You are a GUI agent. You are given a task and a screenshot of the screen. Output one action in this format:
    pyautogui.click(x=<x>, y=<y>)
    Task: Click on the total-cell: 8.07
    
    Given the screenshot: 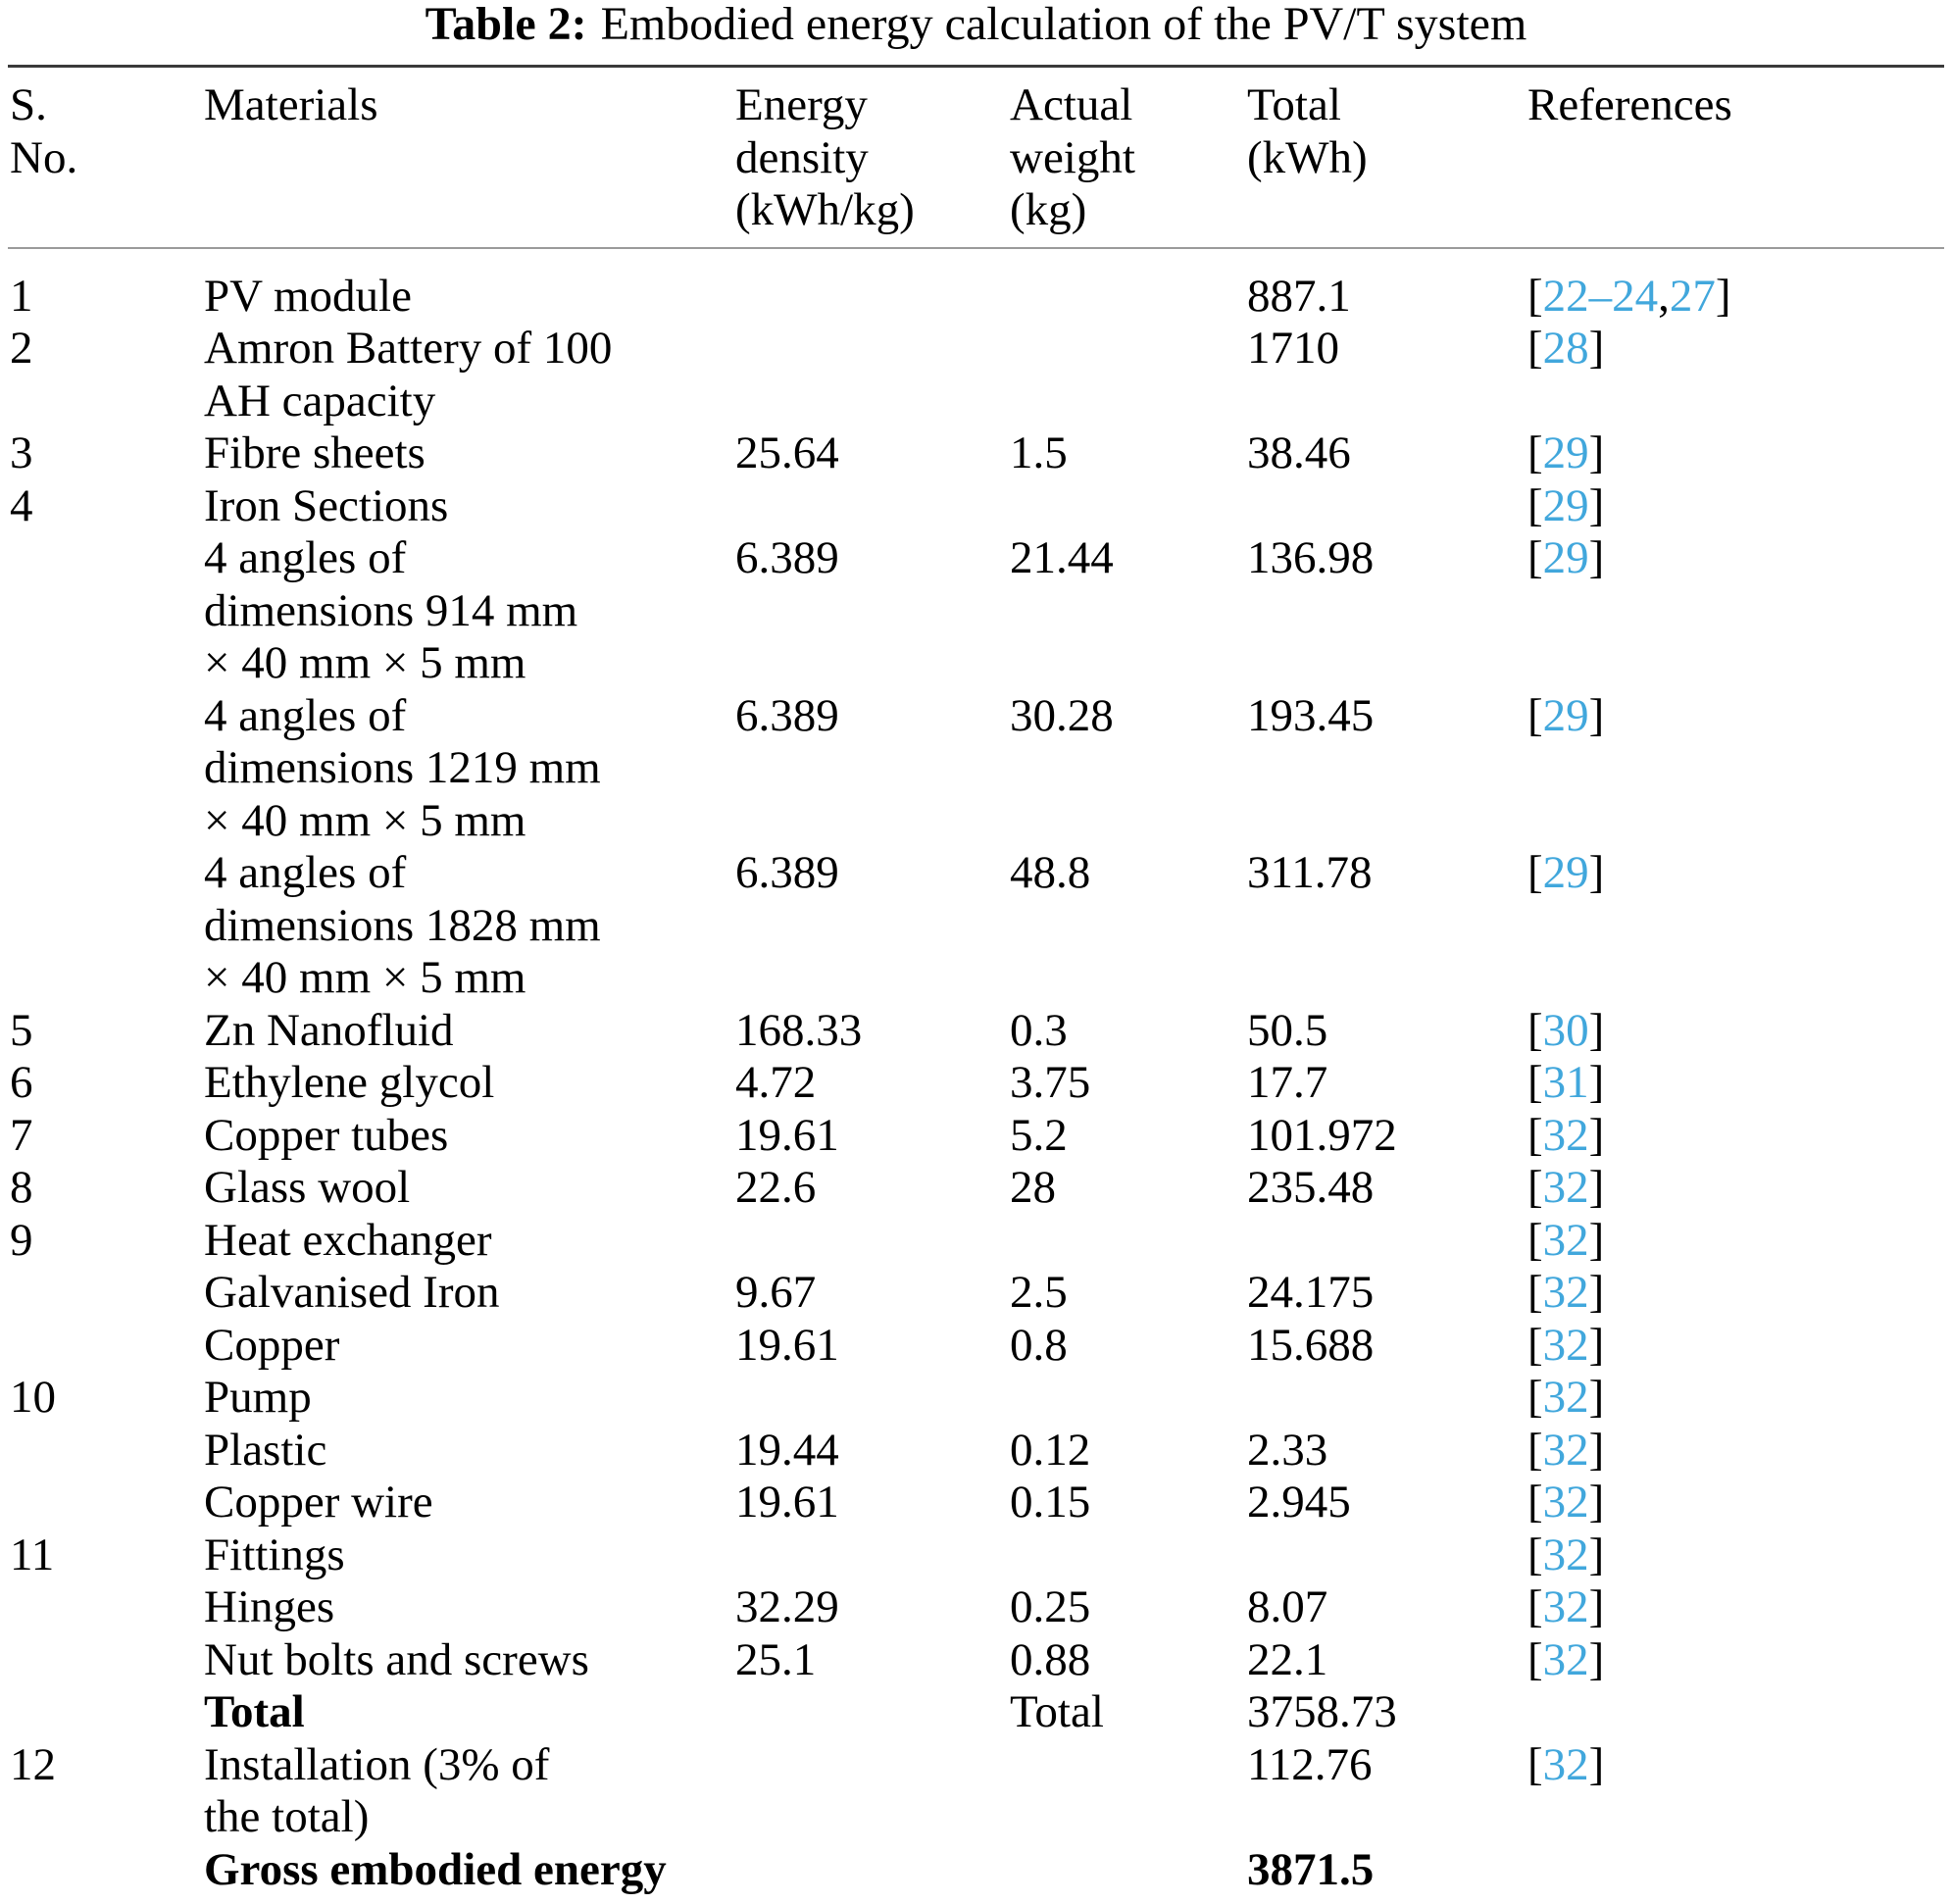 What is the action you would take?
    pyautogui.click(x=1287, y=1606)
    